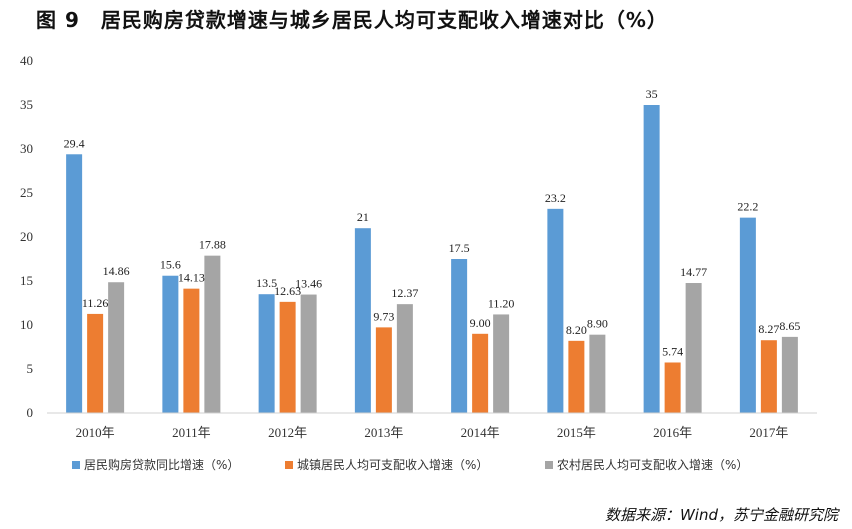 This screenshot has height=529, width=852. Describe the element at coordinates (392, 465) in the screenshot. I see `legend-label: 城镇居民人均可支配收入增速（%）` at that location.